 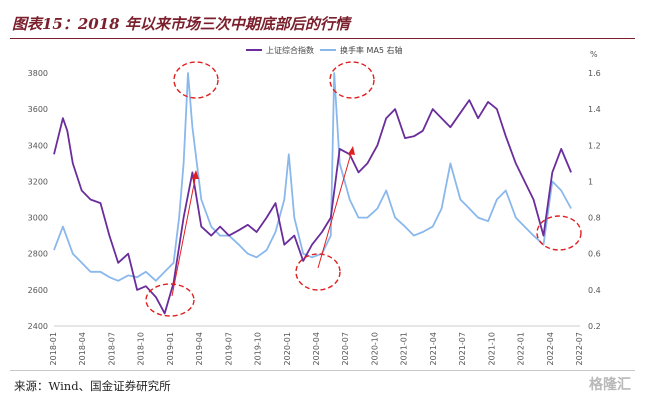 I want to click on legend-label-index: 上证综合指数, so click(x=290, y=50).